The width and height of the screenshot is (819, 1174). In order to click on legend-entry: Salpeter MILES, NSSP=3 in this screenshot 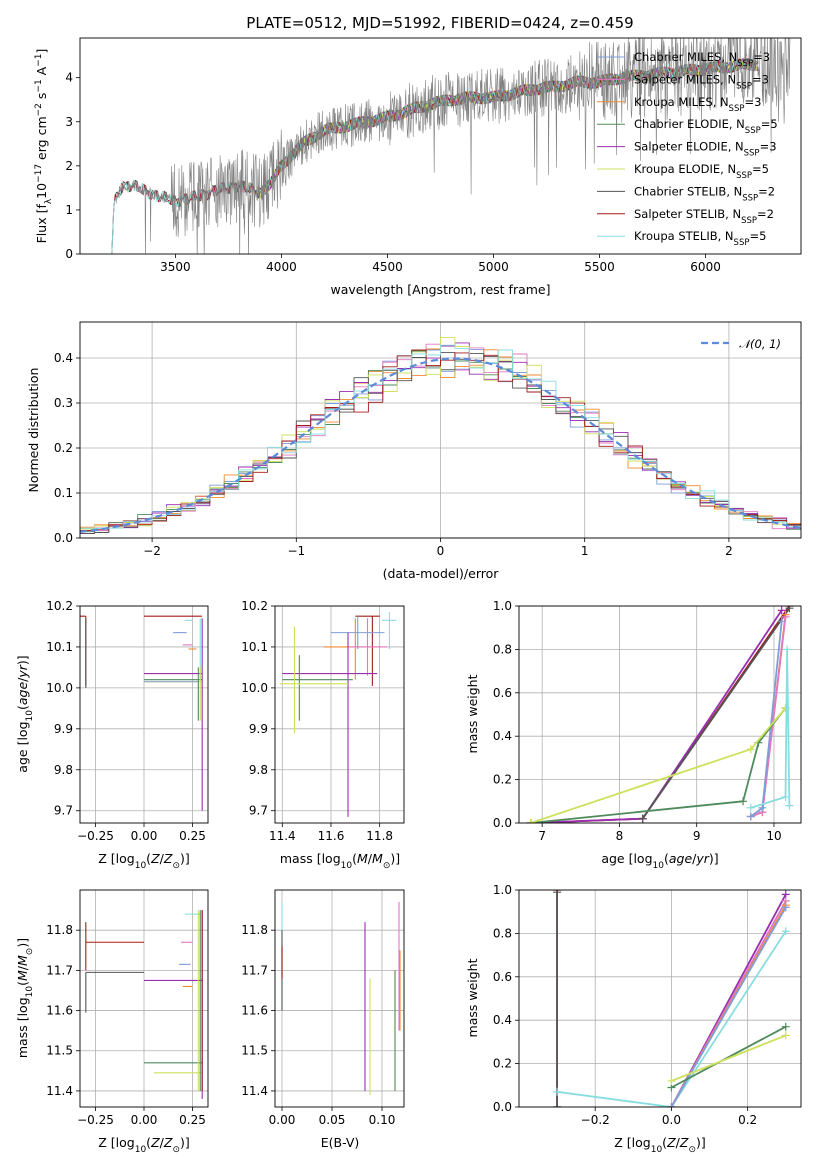, I will do `click(701, 81)`.